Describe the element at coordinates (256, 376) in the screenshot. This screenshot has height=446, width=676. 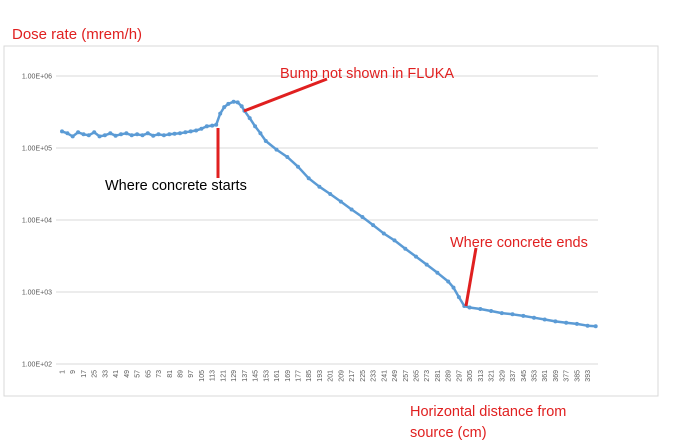
I see `x-tick-label: 145` at that location.